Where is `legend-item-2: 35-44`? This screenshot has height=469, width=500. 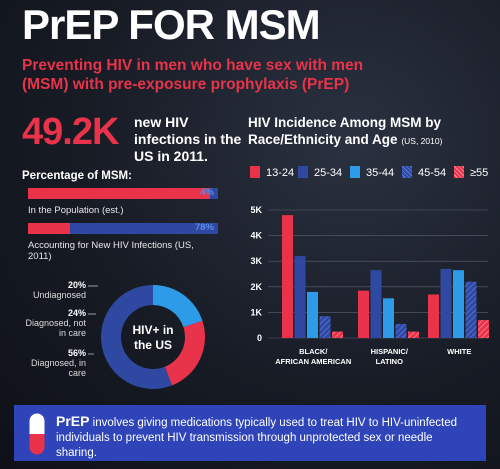 legend-item-2: 35-44 is located at coordinates (372, 172).